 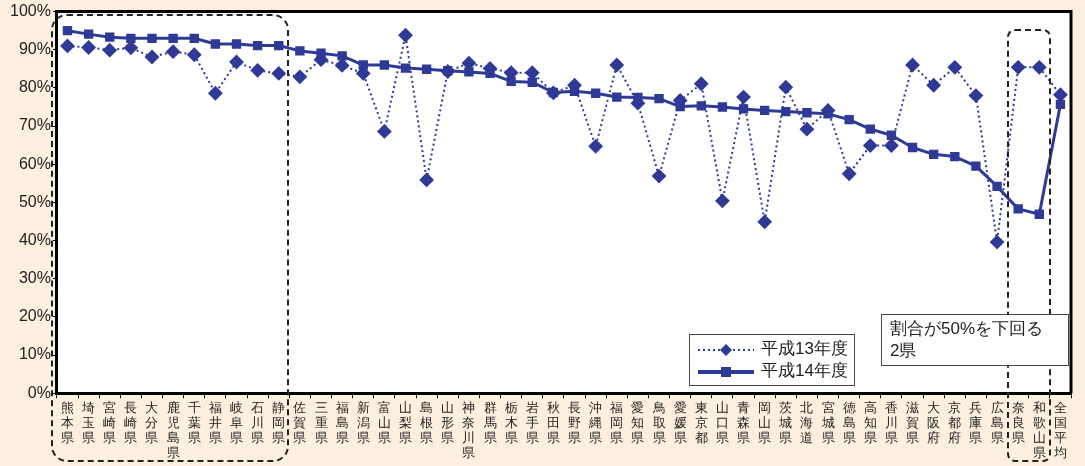 What do you see at coordinates (131, 423) in the screenshot?
I see `x-tick-label: 長崎県` at bounding box center [131, 423].